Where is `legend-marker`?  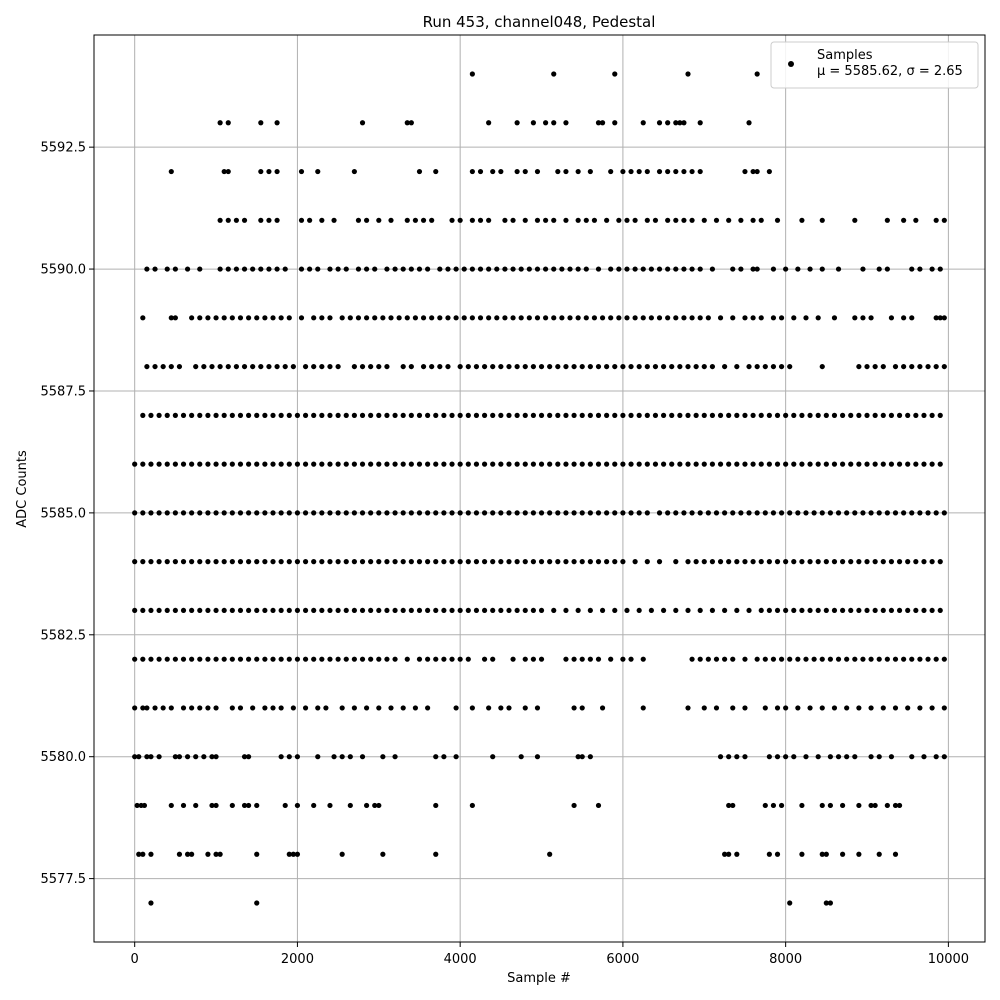
legend-marker is located at coordinates (791, 64).